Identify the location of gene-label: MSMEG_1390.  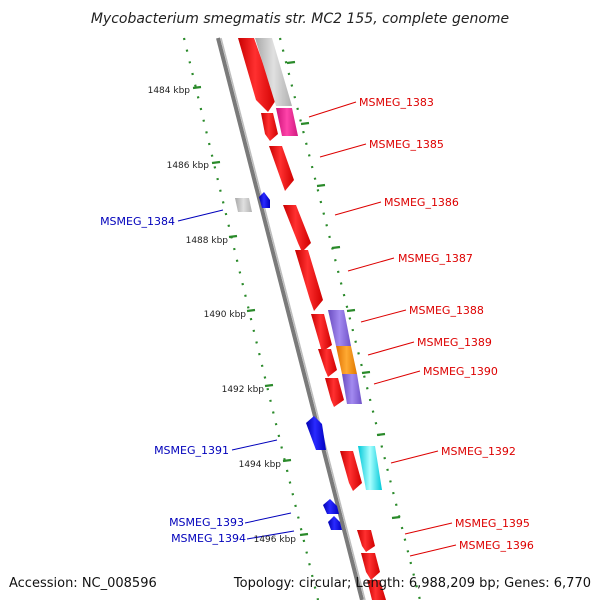
(460, 371).